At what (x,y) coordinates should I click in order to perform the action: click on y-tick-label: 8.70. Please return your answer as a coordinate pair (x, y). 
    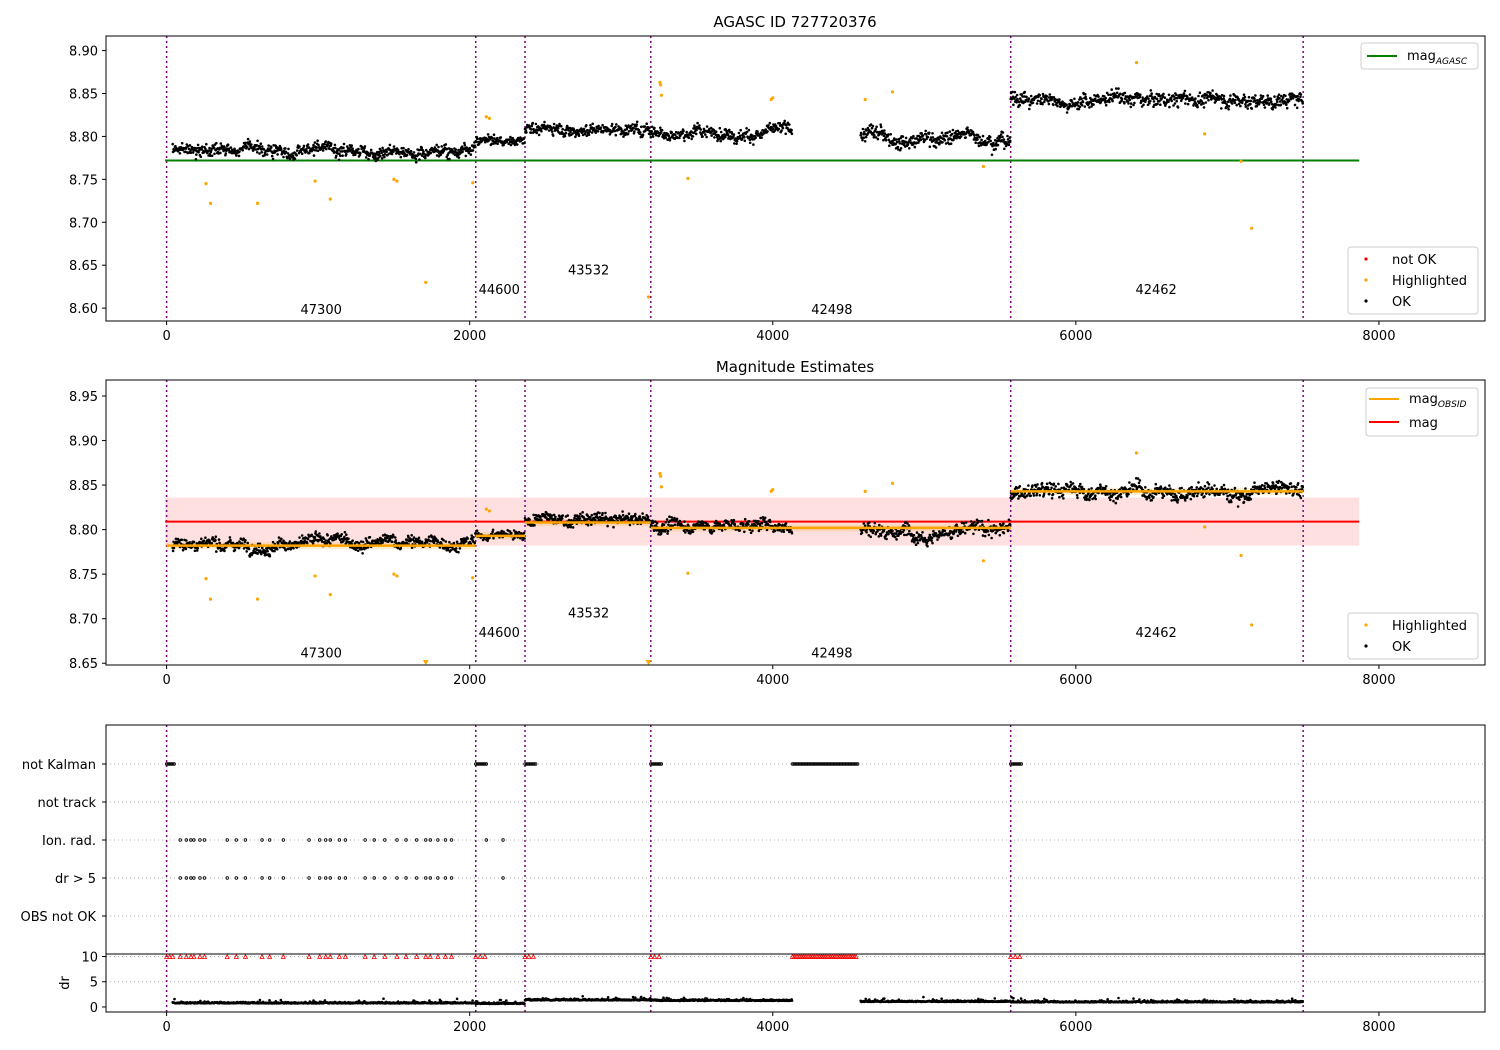
    Looking at the image, I should click on (83, 223).